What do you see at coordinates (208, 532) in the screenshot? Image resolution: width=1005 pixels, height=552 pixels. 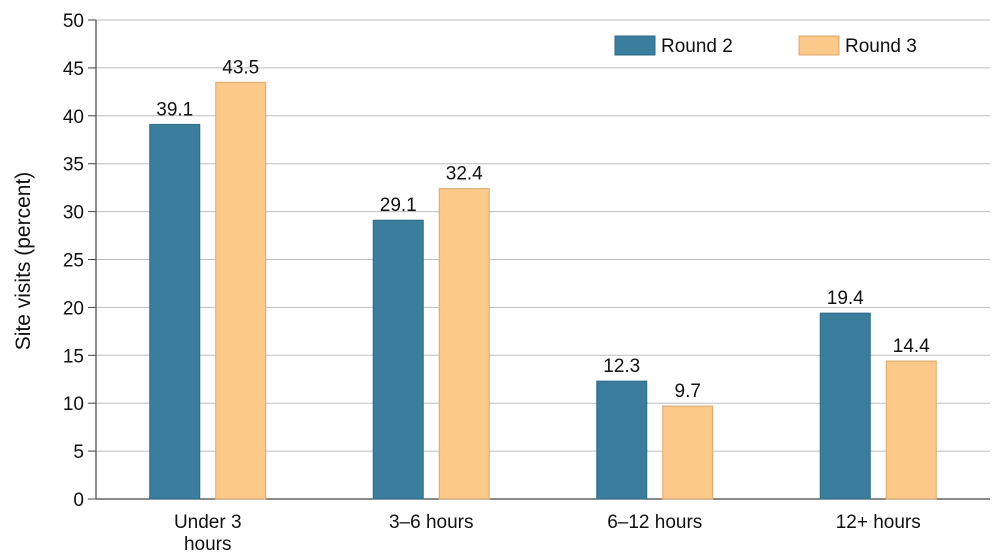 I see `x-tick-label: Under 3 hours` at bounding box center [208, 532].